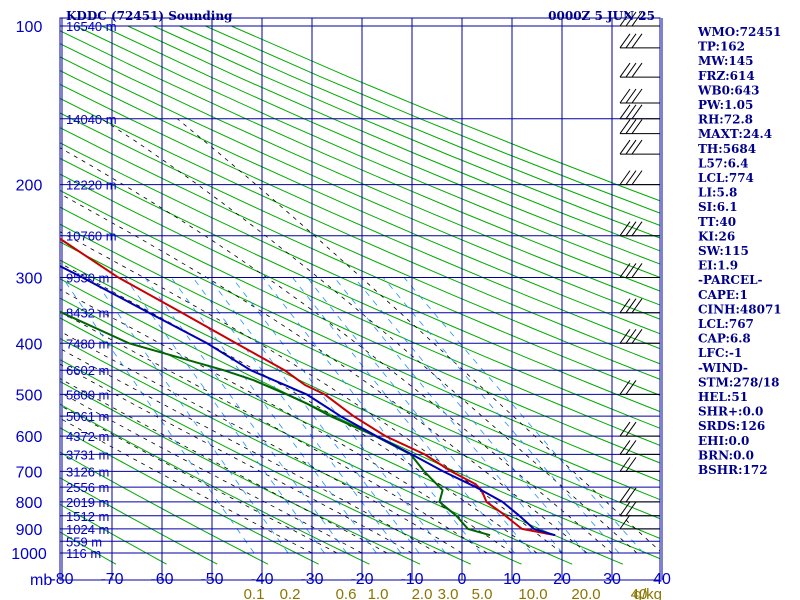  I want to click on index-value: -PARCEL-, so click(730, 280).